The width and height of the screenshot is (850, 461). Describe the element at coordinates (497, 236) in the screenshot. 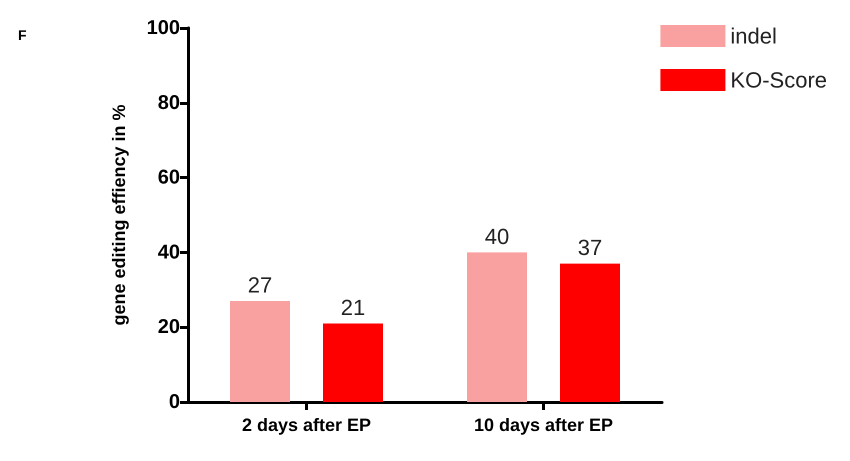

I see `data-label: 40` at that location.